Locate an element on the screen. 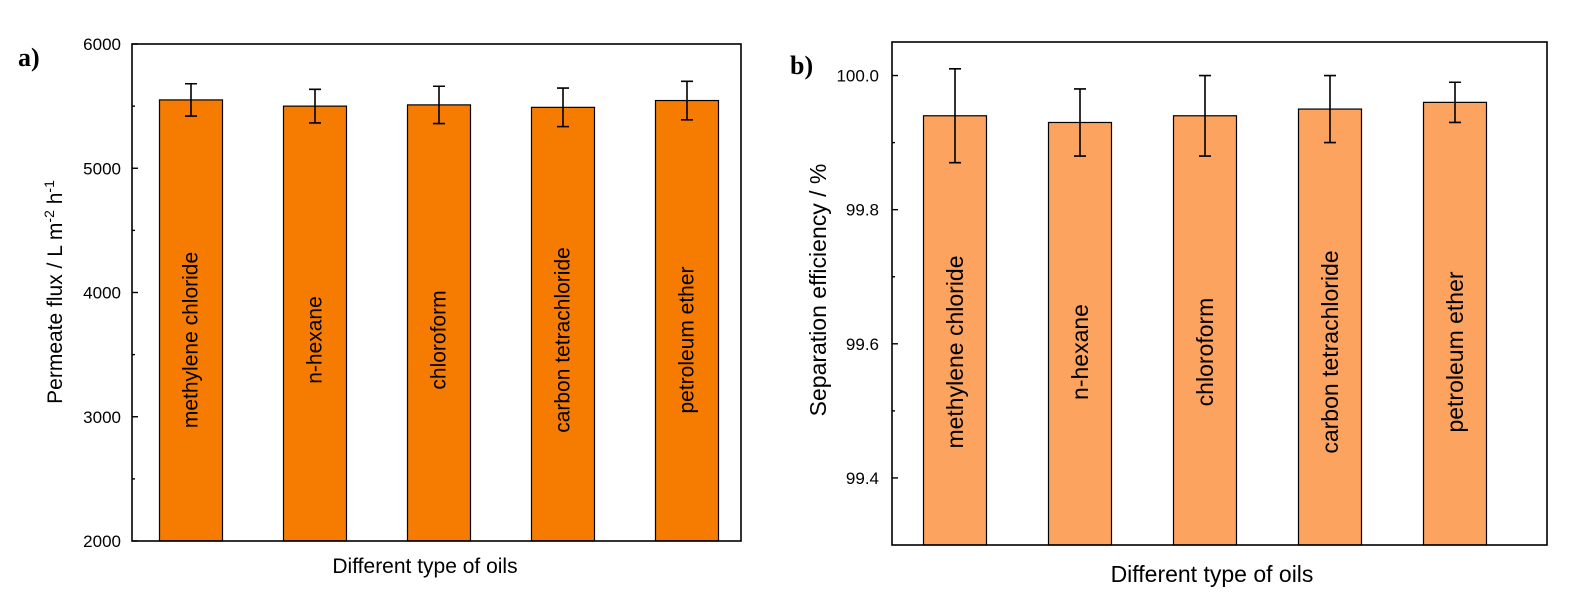  panel-a-bar-label-1: methylene chloride is located at coordinates (191, 340).